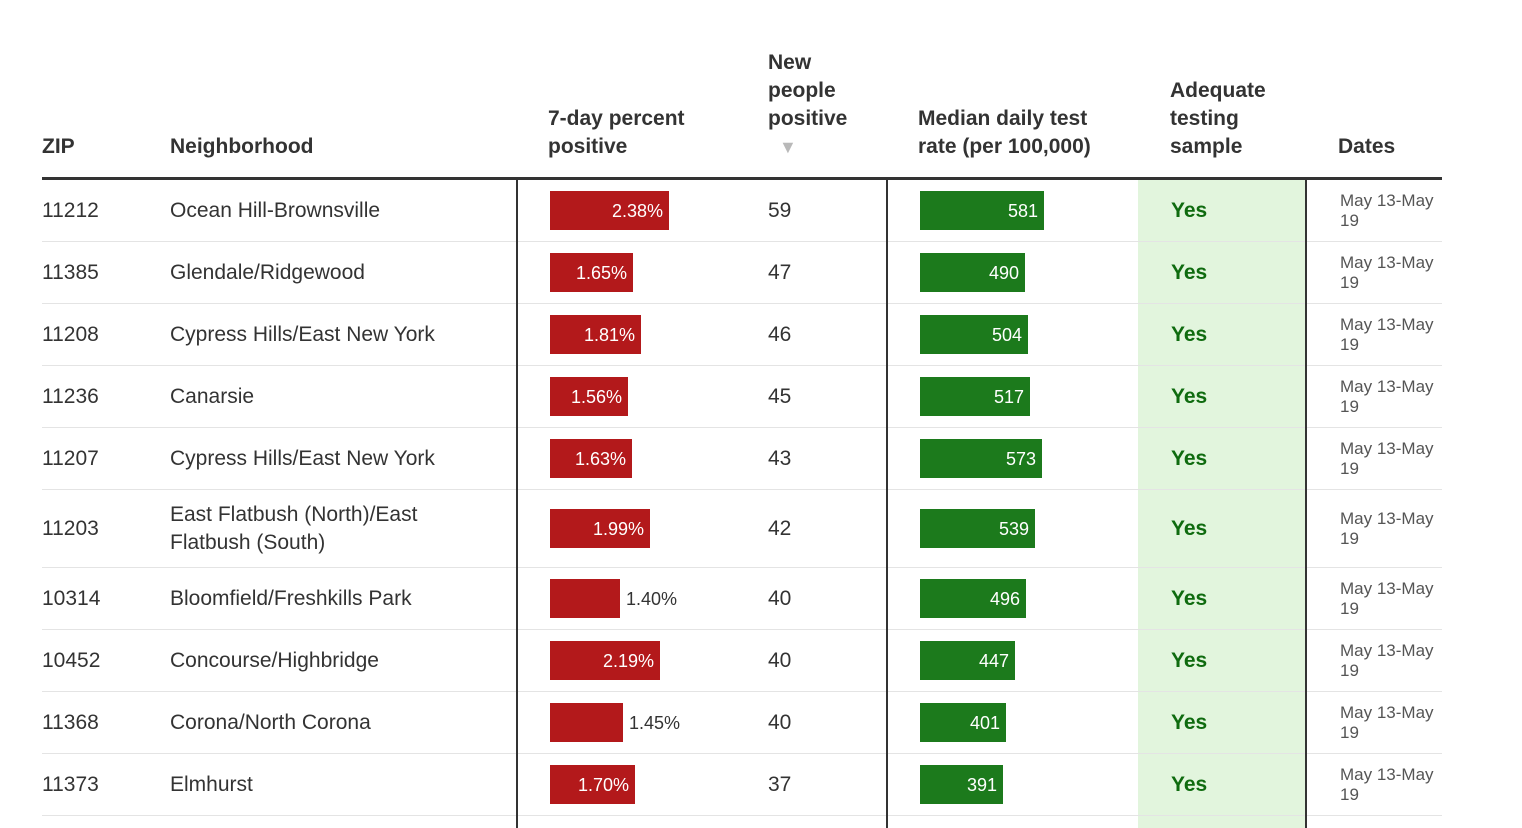 This screenshot has width=1522, height=828. I want to click on new-positive-cell: 43, so click(780, 458).